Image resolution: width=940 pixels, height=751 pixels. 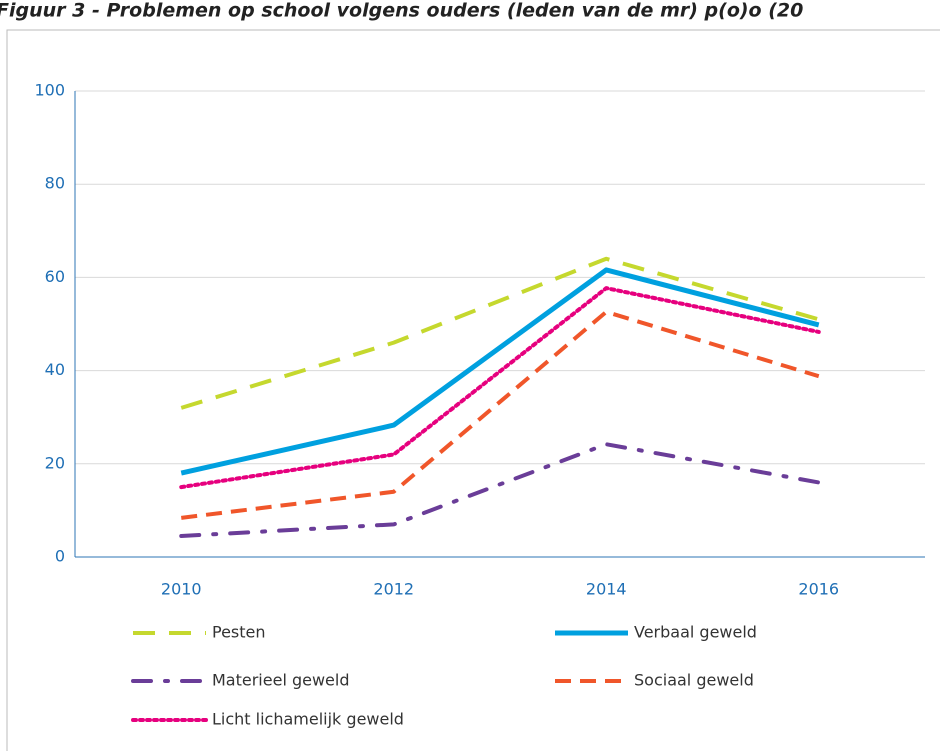 I want to click on legend-label: Licht lichamelijk geweld, so click(x=308, y=719).